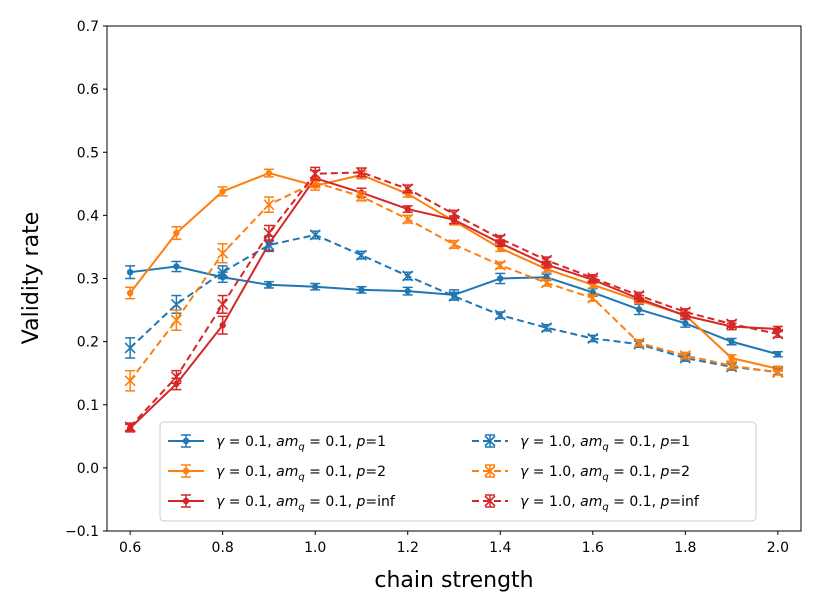 This screenshot has width=819, height=614. Describe the element at coordinates (685, 548) in the screenshot. I see `x-tick-label: 1.8` at that location.